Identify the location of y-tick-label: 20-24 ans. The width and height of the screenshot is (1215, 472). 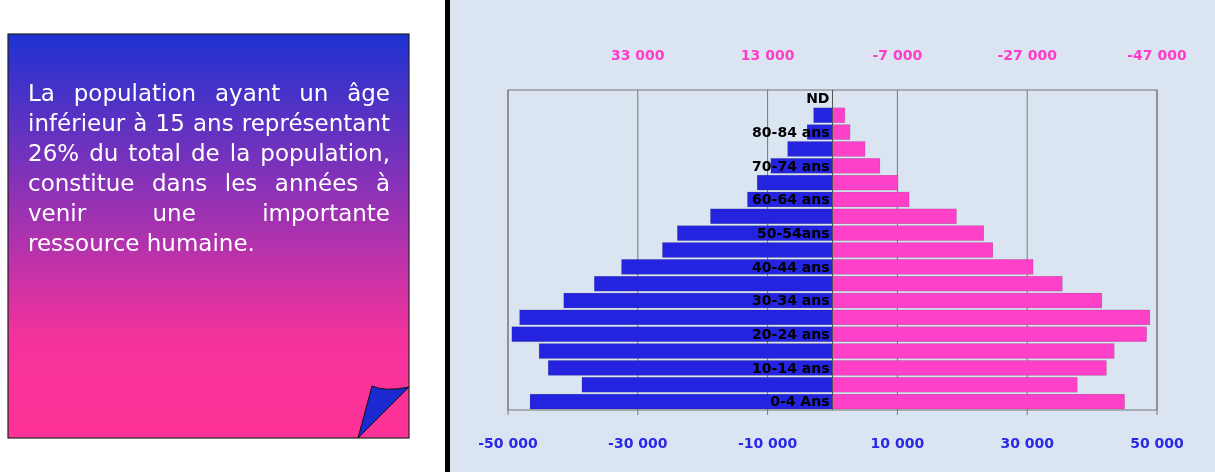
(791, 334).